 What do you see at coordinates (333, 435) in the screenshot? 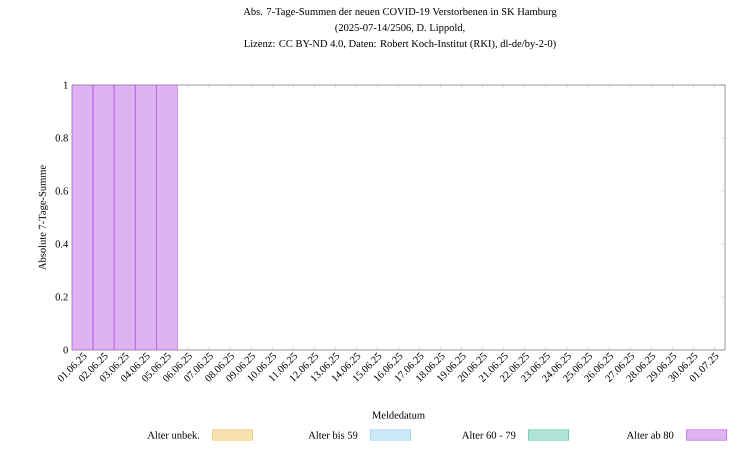
I see `legend-label: Alter bis 59` at bounding box center [333, 435].